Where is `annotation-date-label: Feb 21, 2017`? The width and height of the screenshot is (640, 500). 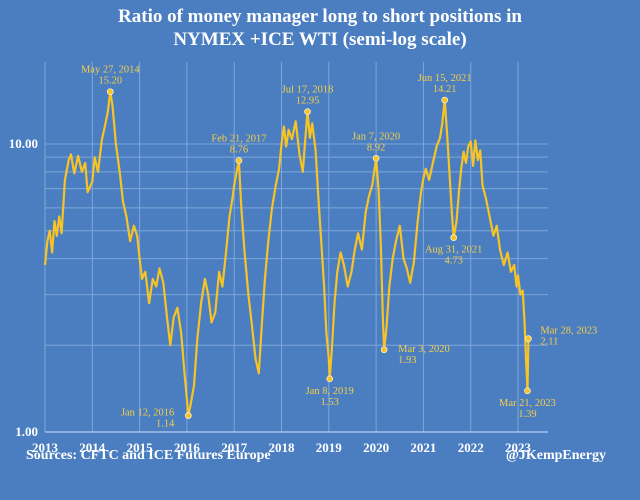
annotation-date-label: Feb 21, 2017 is located at coordinates (238, 139).